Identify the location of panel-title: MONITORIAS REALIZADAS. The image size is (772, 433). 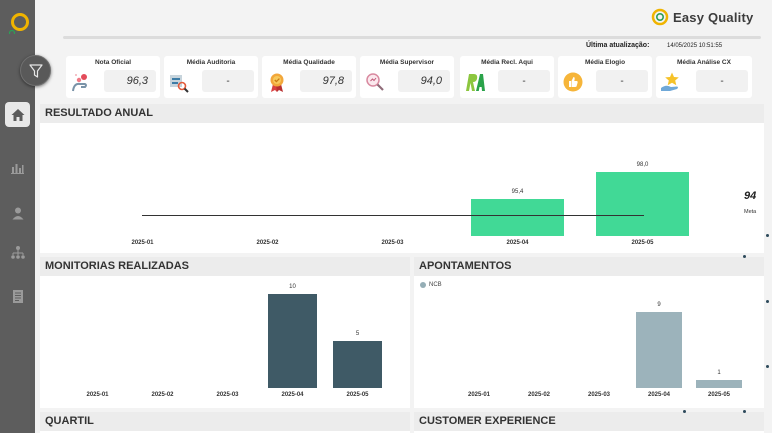
(117, 266).